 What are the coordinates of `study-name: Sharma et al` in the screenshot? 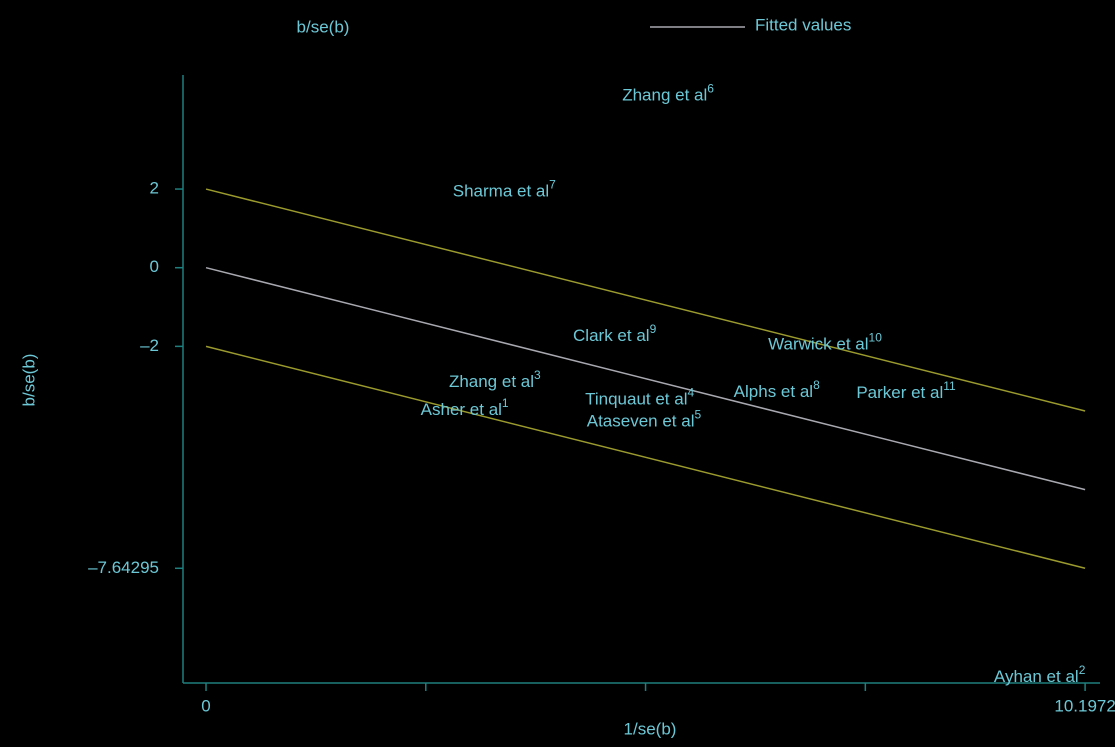 It's located at (501, 191).